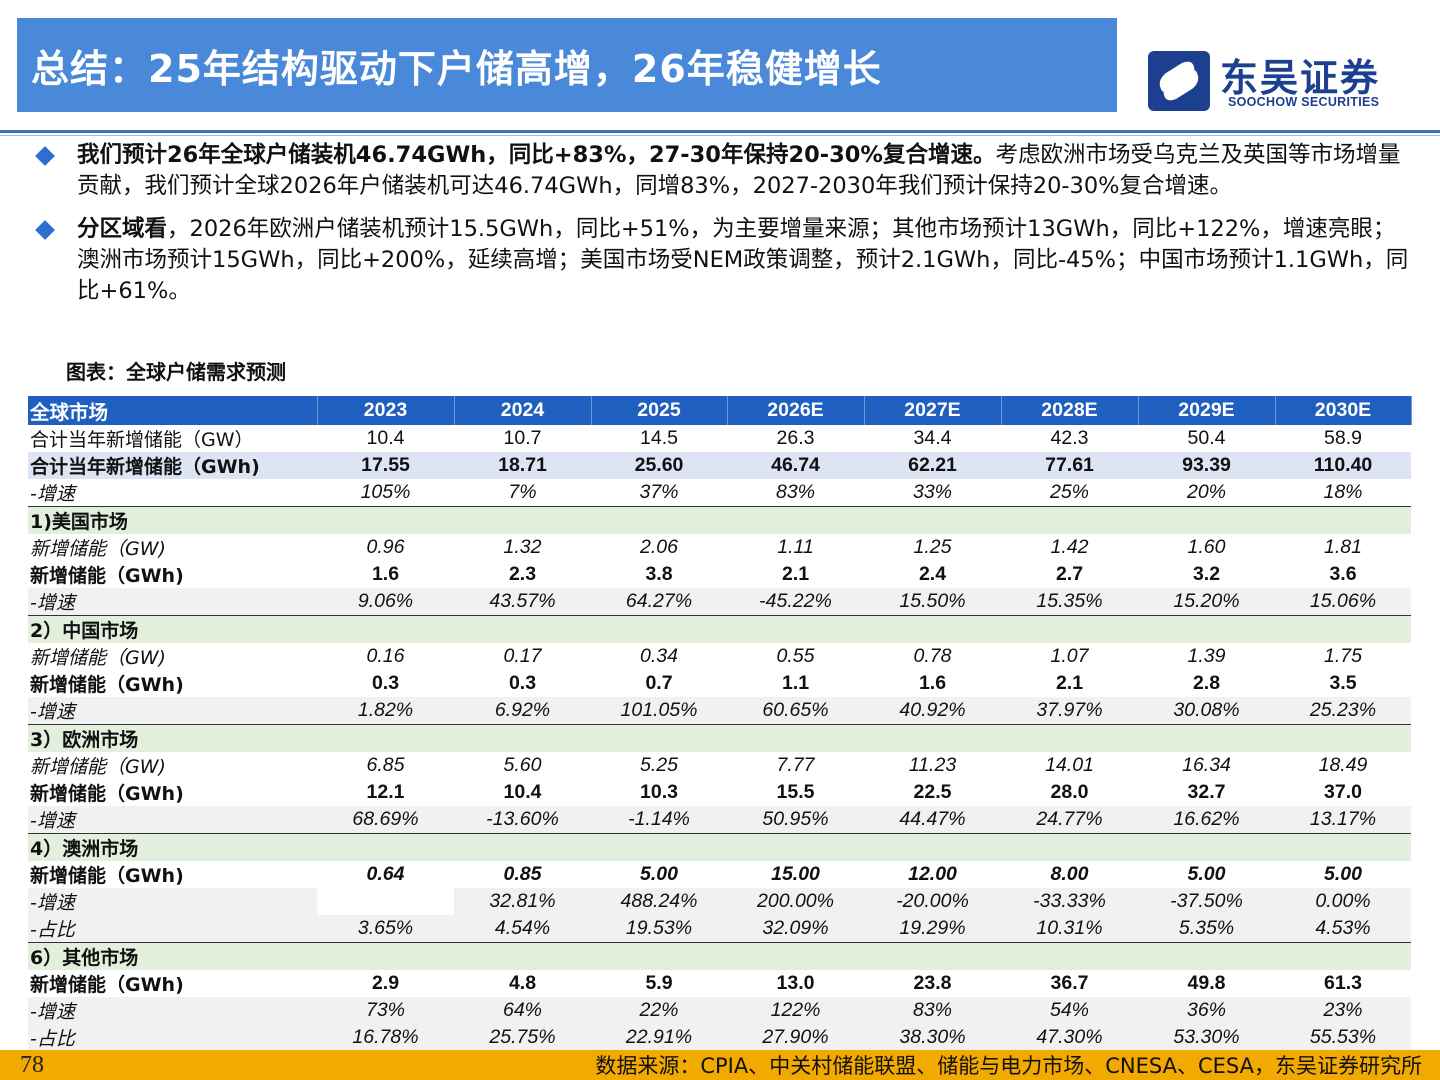 The height and width of the screenshot is (1080, 1440). What do you see at coordinates (659, 656) in the screenshot?
I see `table-cell: 0.34` at bounding box center [659, 656].